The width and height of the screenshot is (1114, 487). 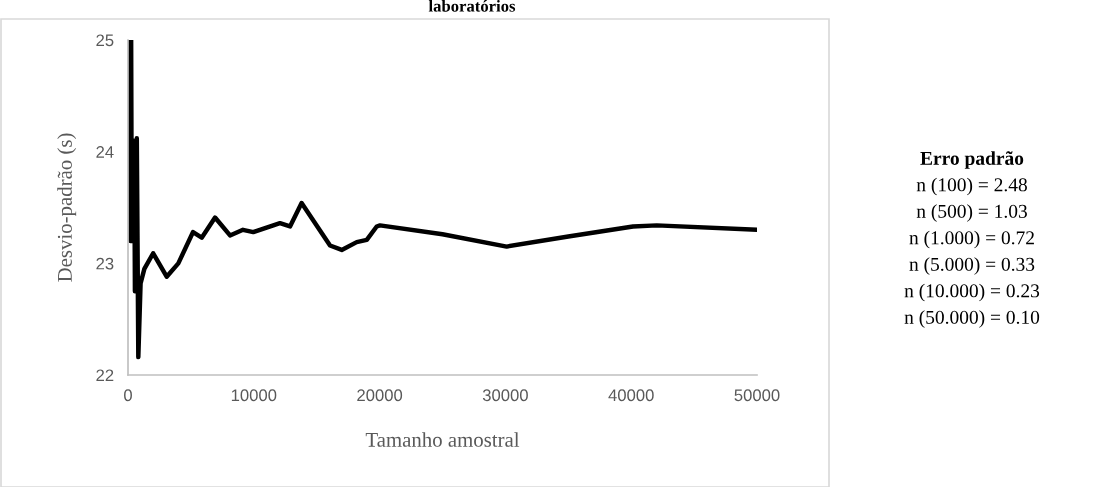 What do you see at coordinates (971, 213) in the screenshot?
I see `text: n (500) = 1.03` at bounding box center [971, 213].